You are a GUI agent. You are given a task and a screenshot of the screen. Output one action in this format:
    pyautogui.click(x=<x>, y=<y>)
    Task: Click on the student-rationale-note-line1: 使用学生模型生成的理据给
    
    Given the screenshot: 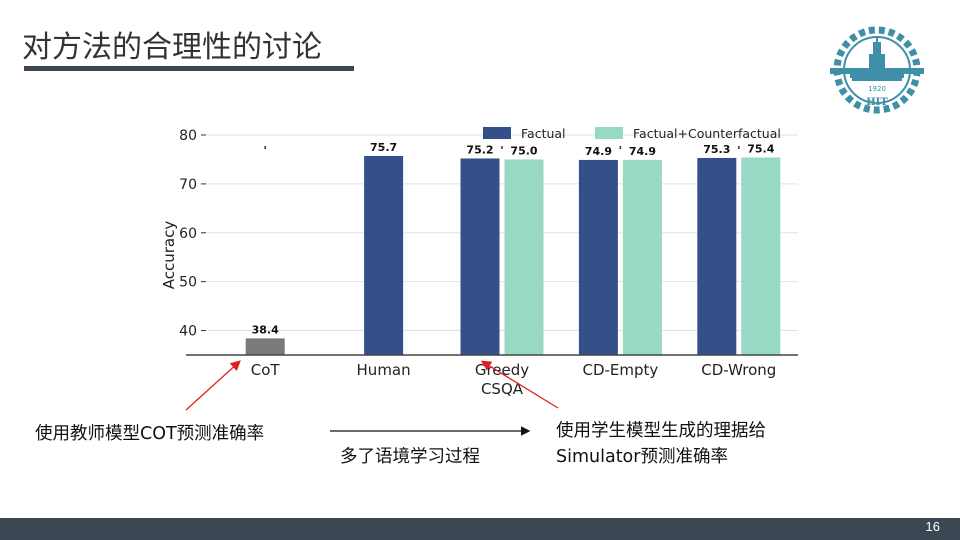 What is the action you would take?
    pyautogui.click(x=661, y=431)
    